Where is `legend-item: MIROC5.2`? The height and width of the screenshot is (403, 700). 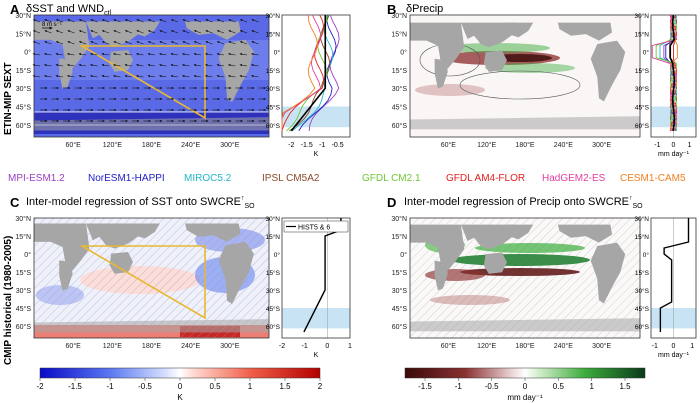 legend-item: MIROC5.2 is located at coordinates (208, 178).